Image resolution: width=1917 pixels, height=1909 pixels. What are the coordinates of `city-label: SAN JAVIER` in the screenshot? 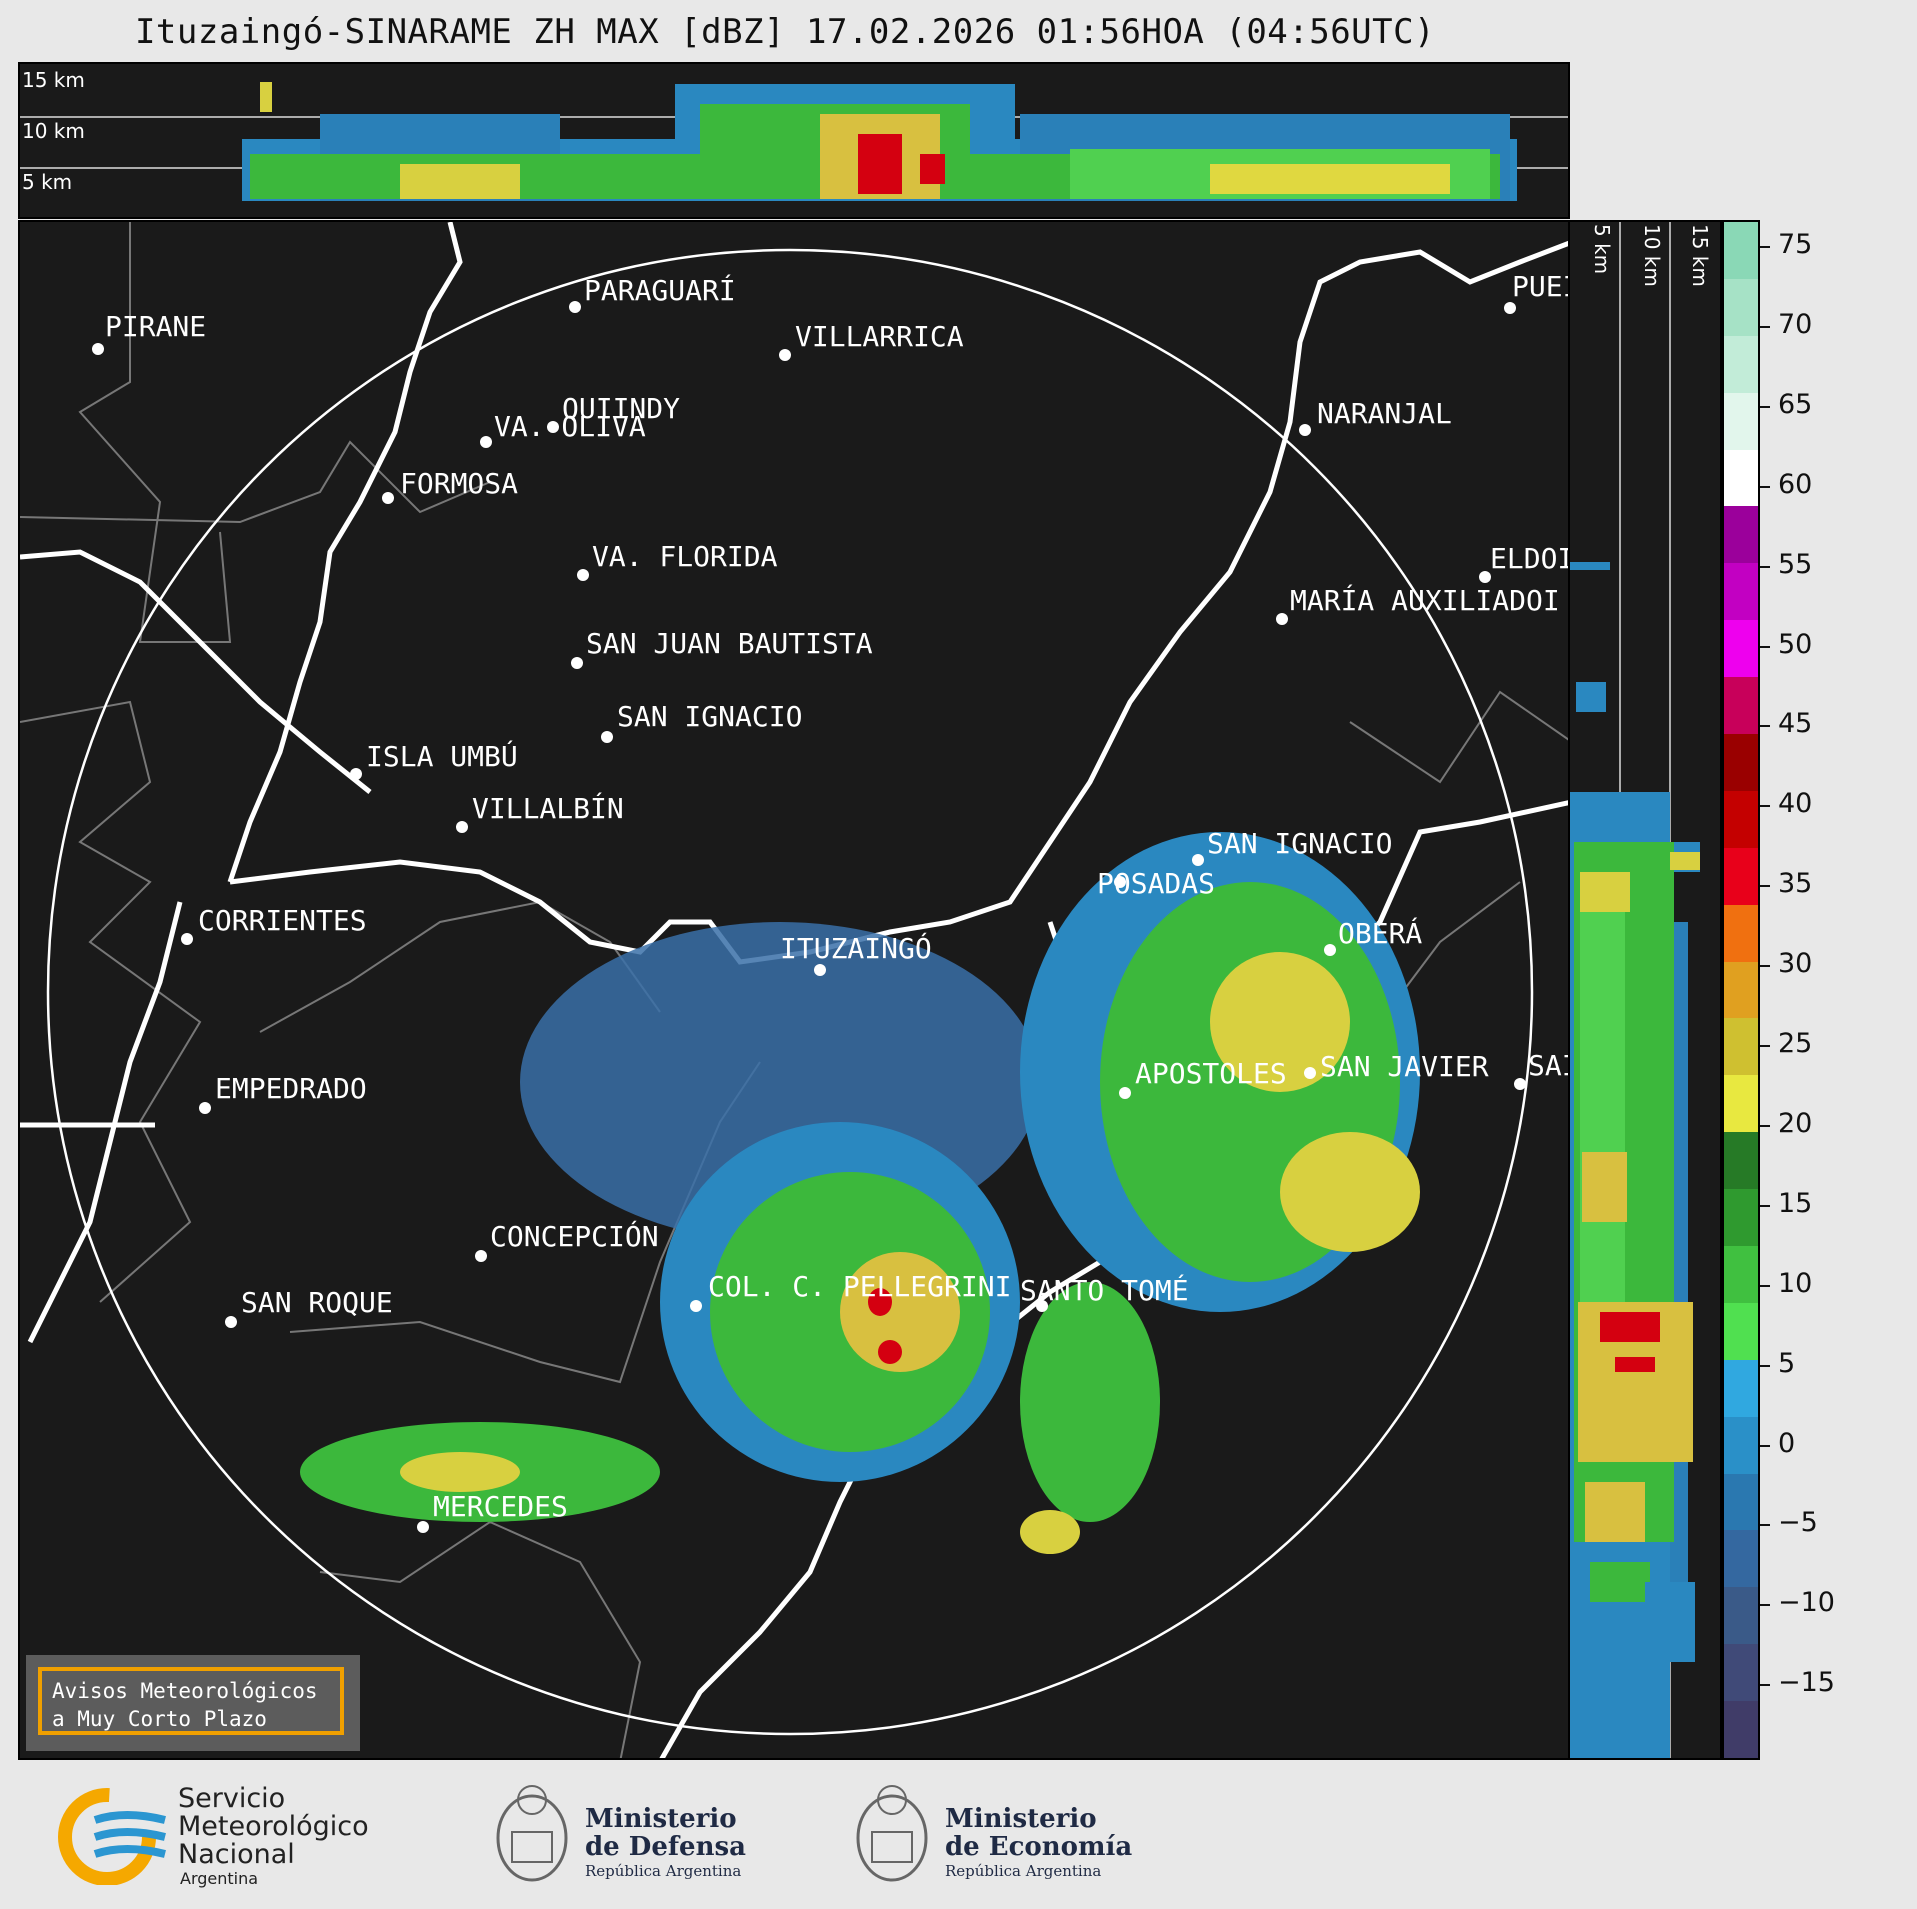 It's located at (1404, 1066).